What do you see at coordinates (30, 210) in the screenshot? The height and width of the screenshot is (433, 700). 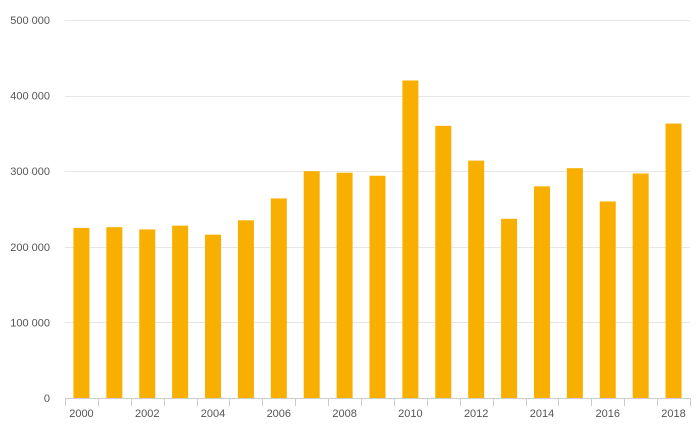 I see `y-axis-tick-labels: 0 100 000 200 000 300 000 400 000 500 000` at bounding box center [30, 210].